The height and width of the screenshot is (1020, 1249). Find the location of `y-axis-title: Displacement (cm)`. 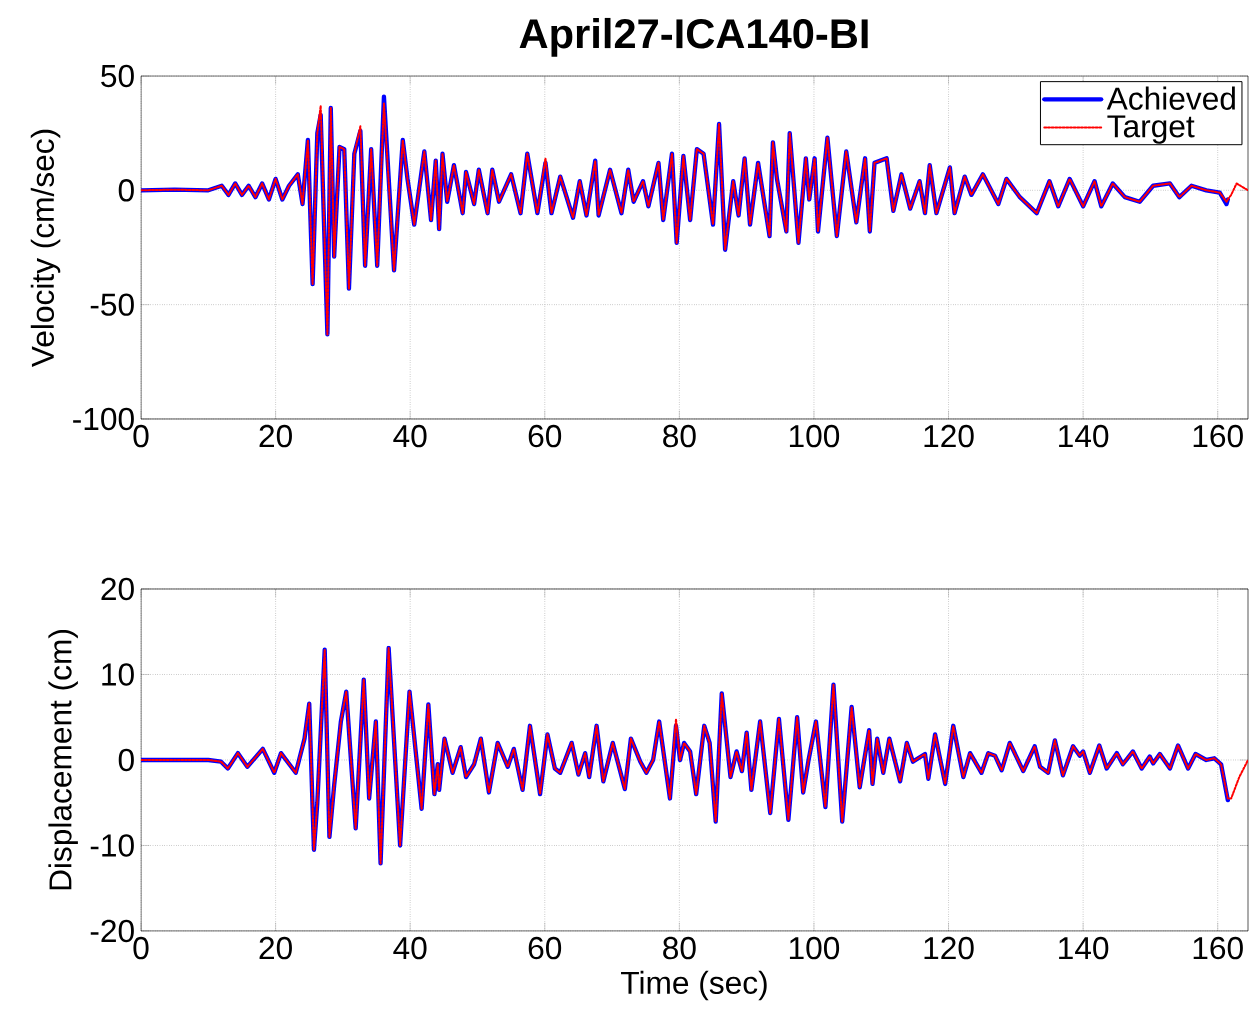

y-axis-title: Displacement (cm) is located at coordinates (63, 760).